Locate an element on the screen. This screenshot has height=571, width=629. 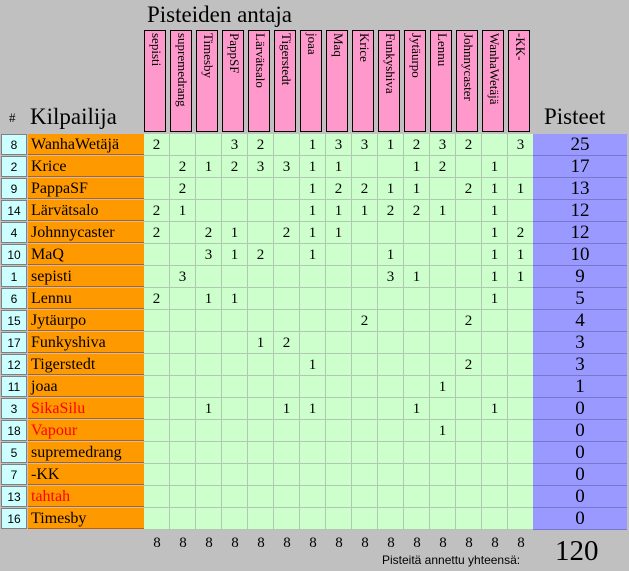
contestant-name: Lennu is located at coordinates (86, 298).